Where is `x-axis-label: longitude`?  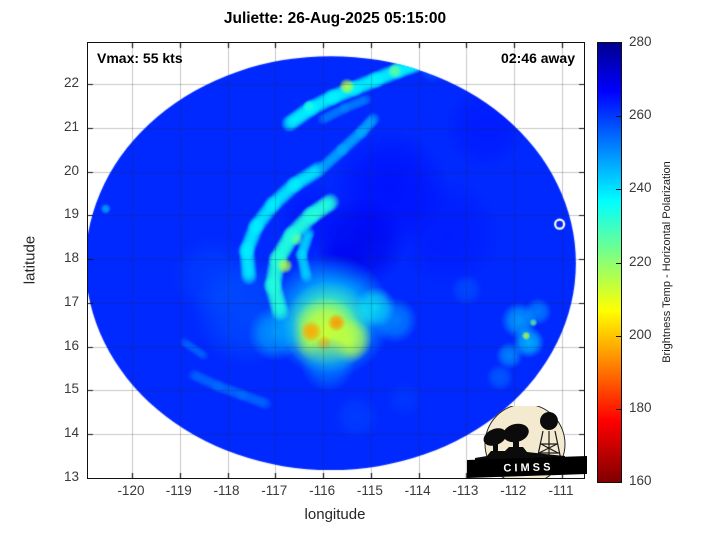
x-axis-label: longitude is located at coordinates (335, 514).